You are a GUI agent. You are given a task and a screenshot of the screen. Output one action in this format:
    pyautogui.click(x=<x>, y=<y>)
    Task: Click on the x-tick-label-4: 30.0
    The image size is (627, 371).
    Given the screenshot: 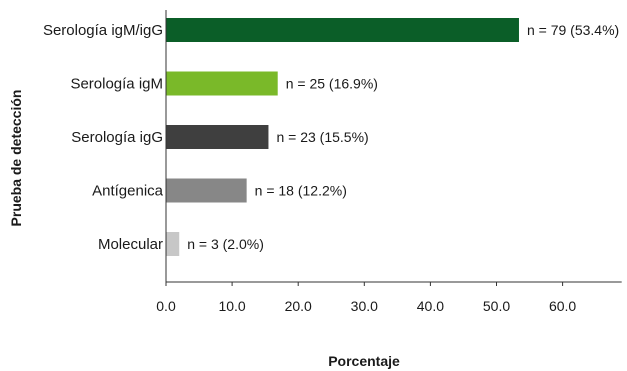 What is the action you would take?
    pyautogui.click(x=364, y=306)
    